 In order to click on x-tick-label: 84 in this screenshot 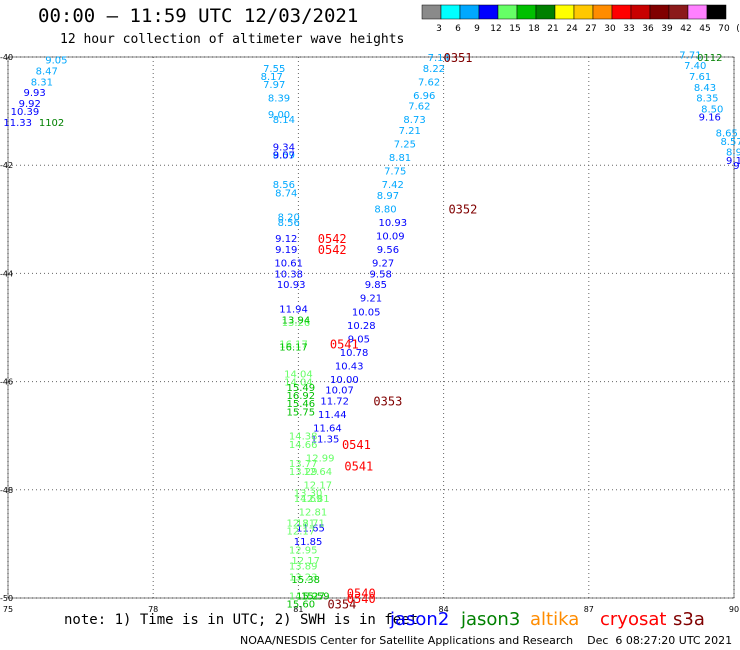, I will do `click(444, 609)`.